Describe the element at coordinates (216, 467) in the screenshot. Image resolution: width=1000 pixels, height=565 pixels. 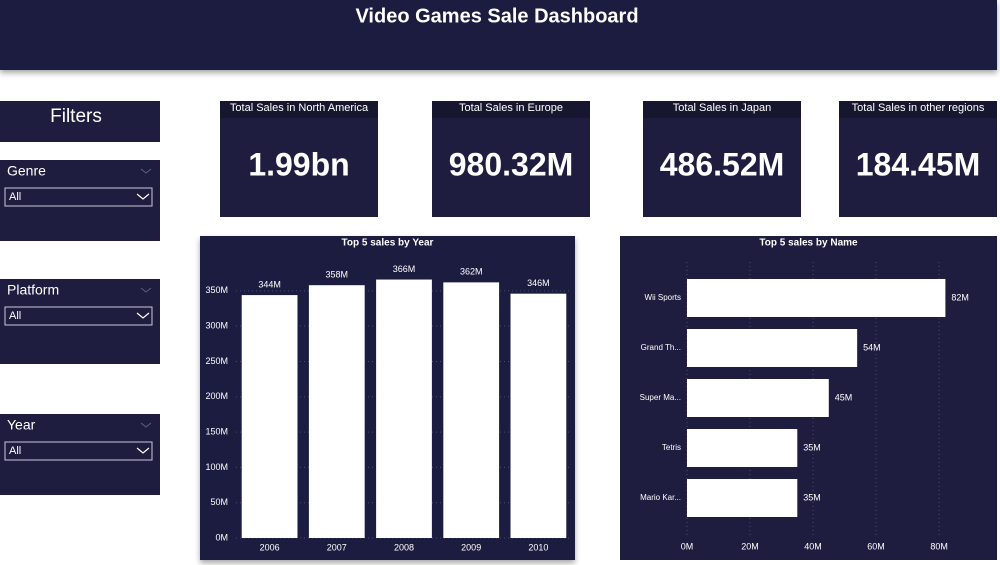
I see `y-tick-label: 100M` at that location.